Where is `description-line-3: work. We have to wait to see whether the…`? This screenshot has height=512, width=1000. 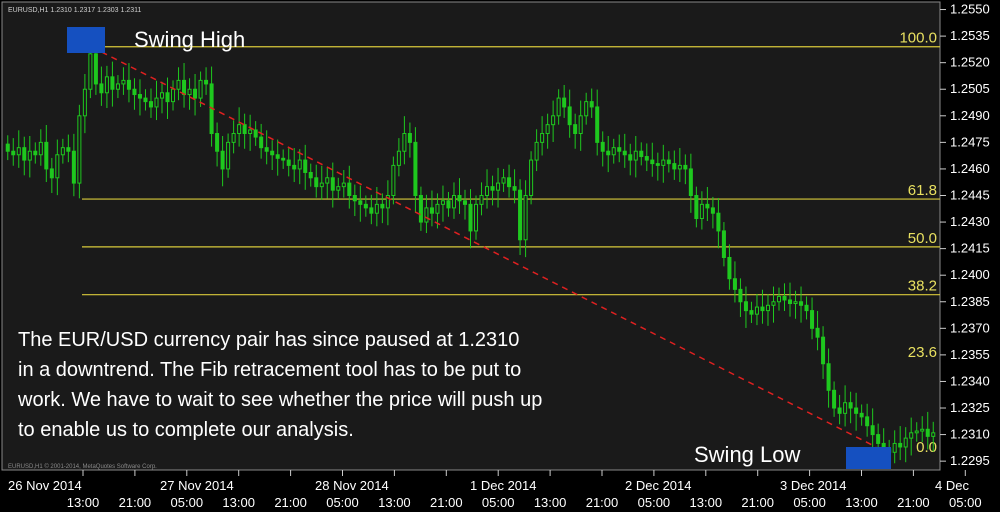 description-line-3: work. We have to wait to see whether the… is located at coordinates (279, 400).